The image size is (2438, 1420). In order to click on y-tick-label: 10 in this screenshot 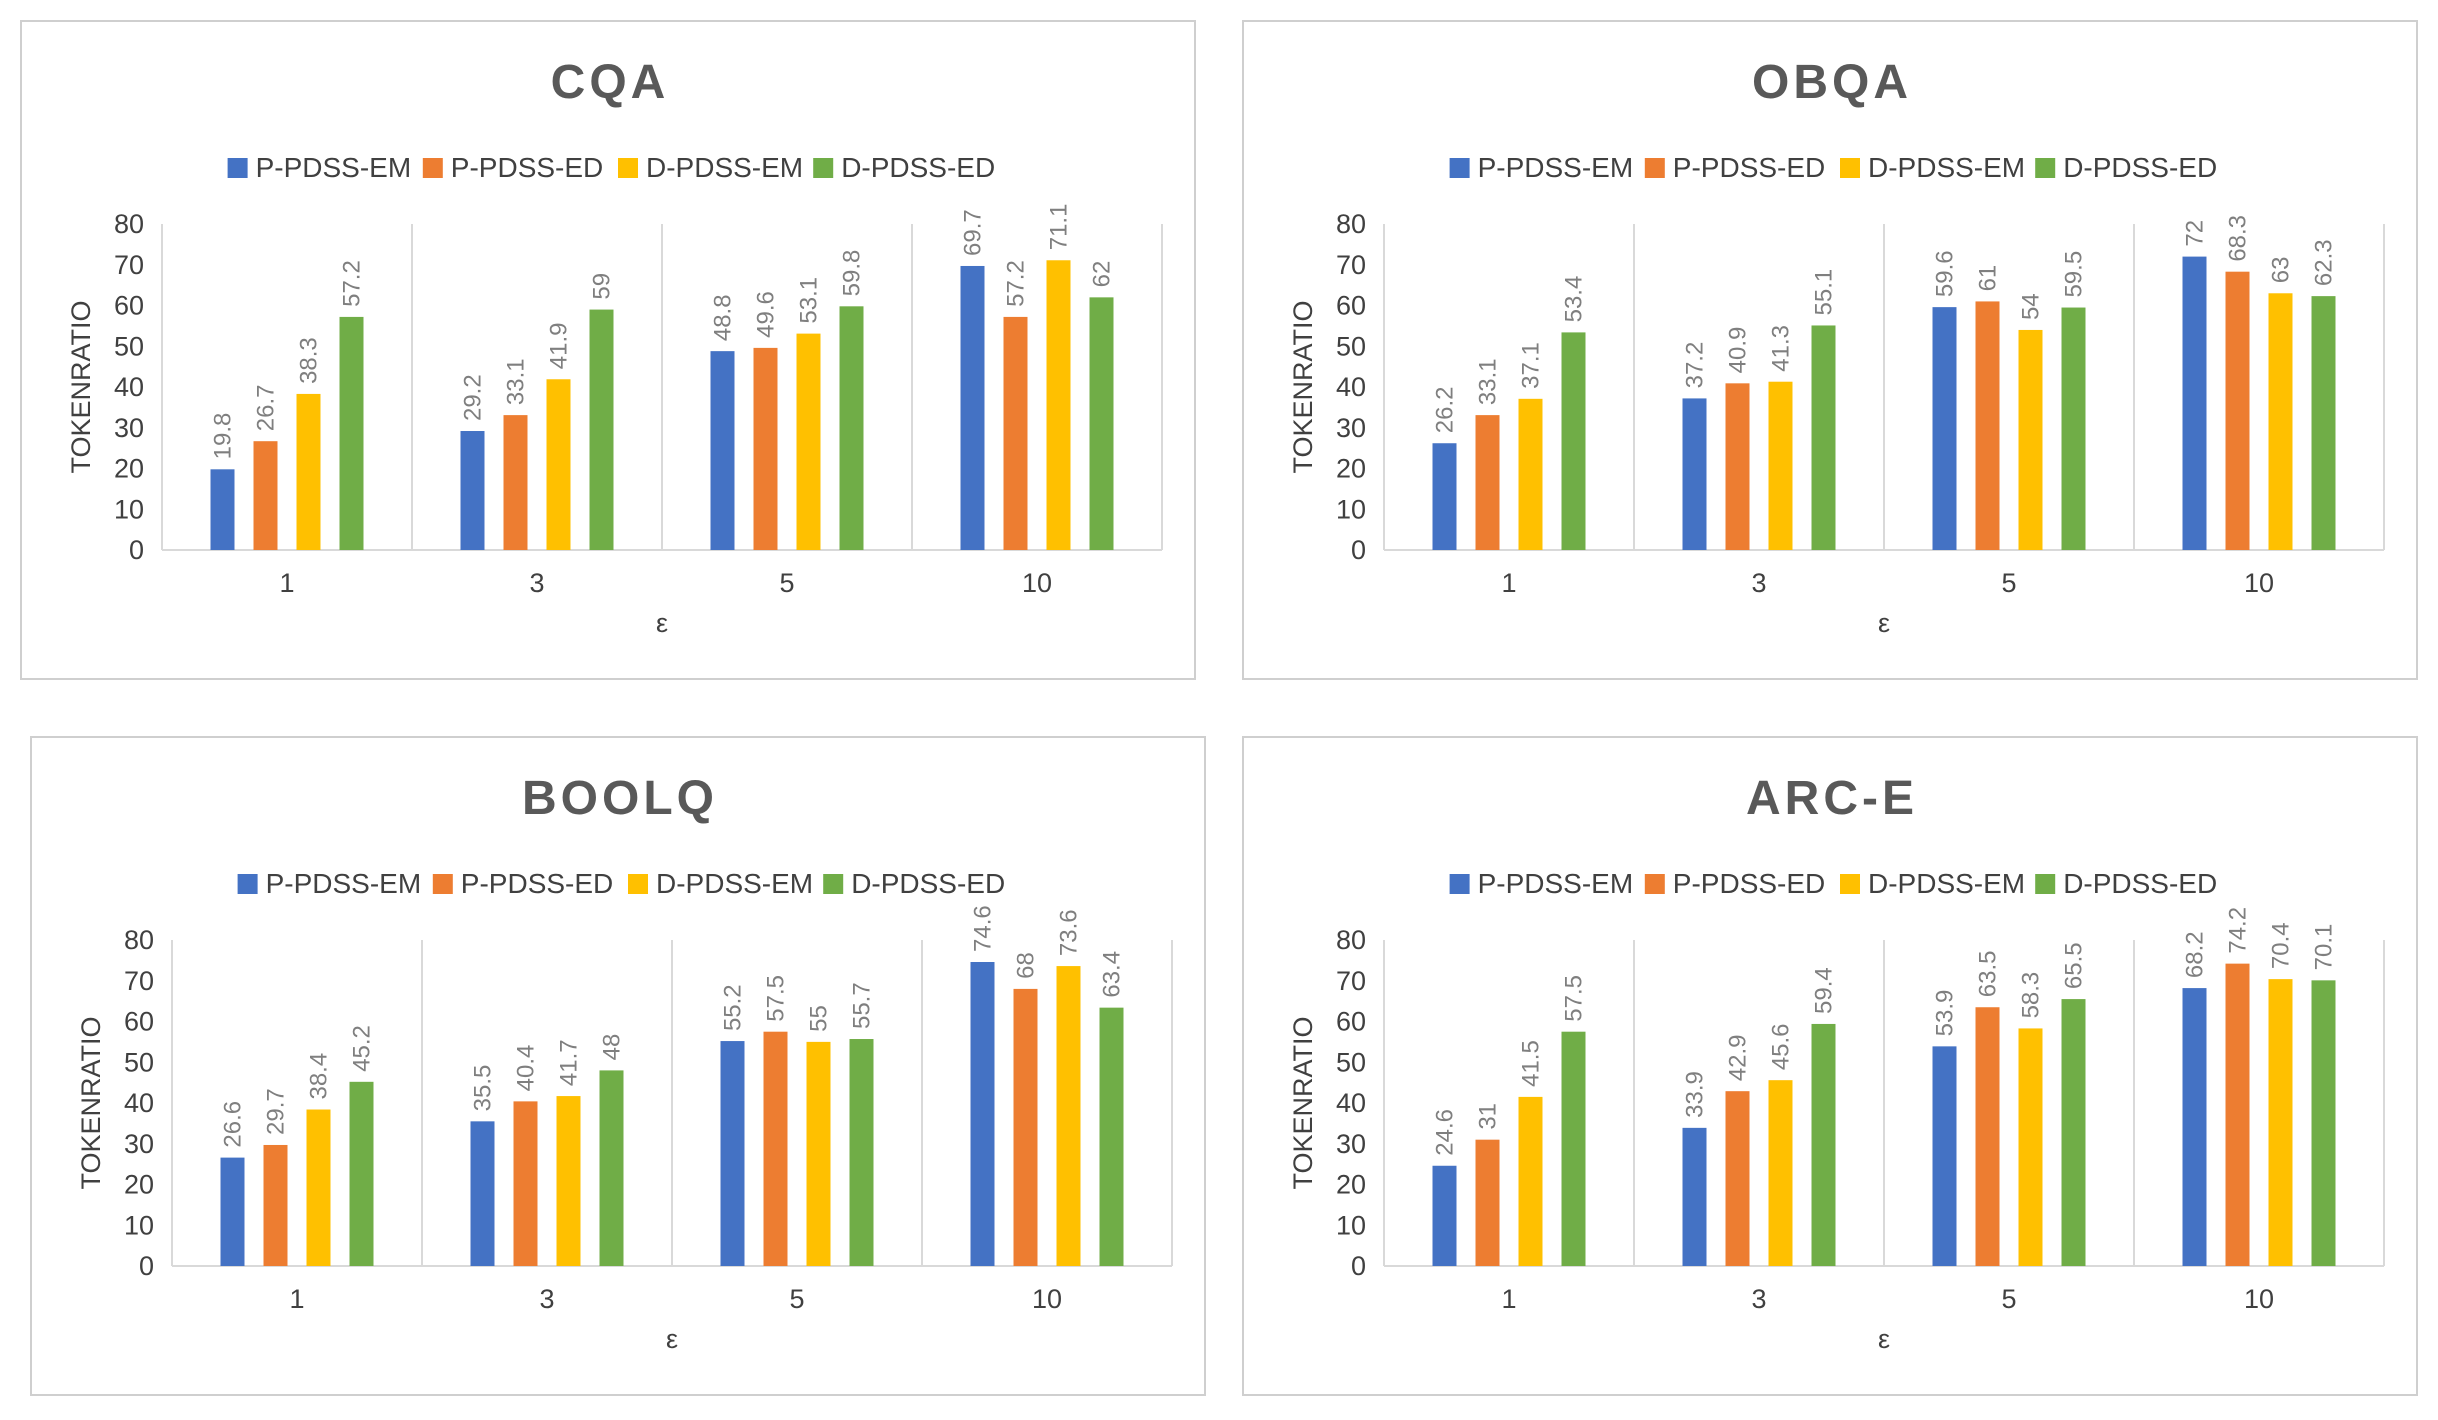, I will do `click(1351, 1225)`.